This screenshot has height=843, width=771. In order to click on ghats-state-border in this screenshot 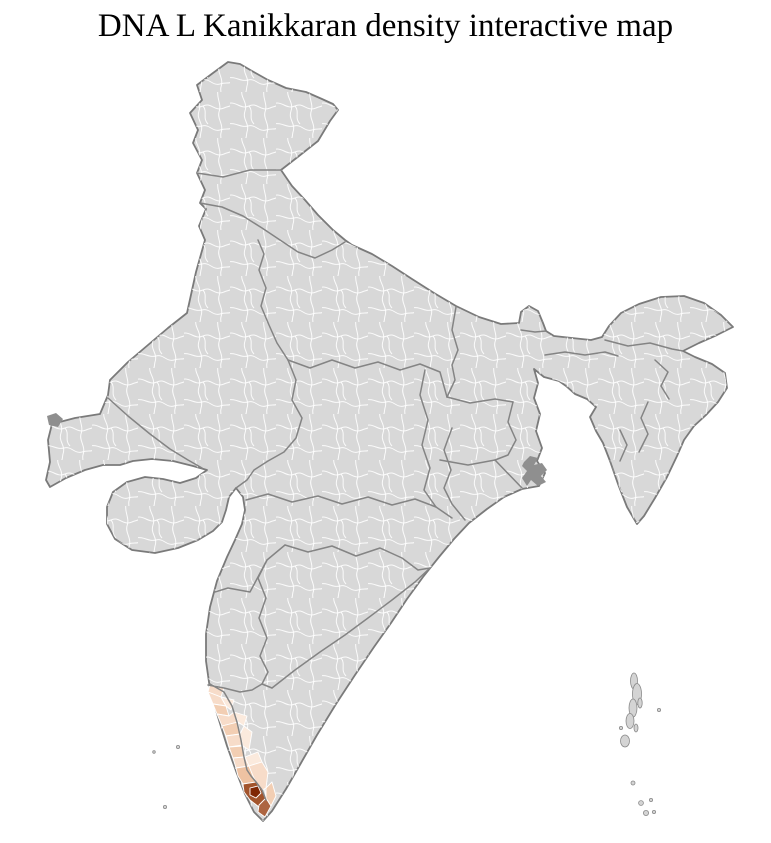, I will do `click(238, 742)`.